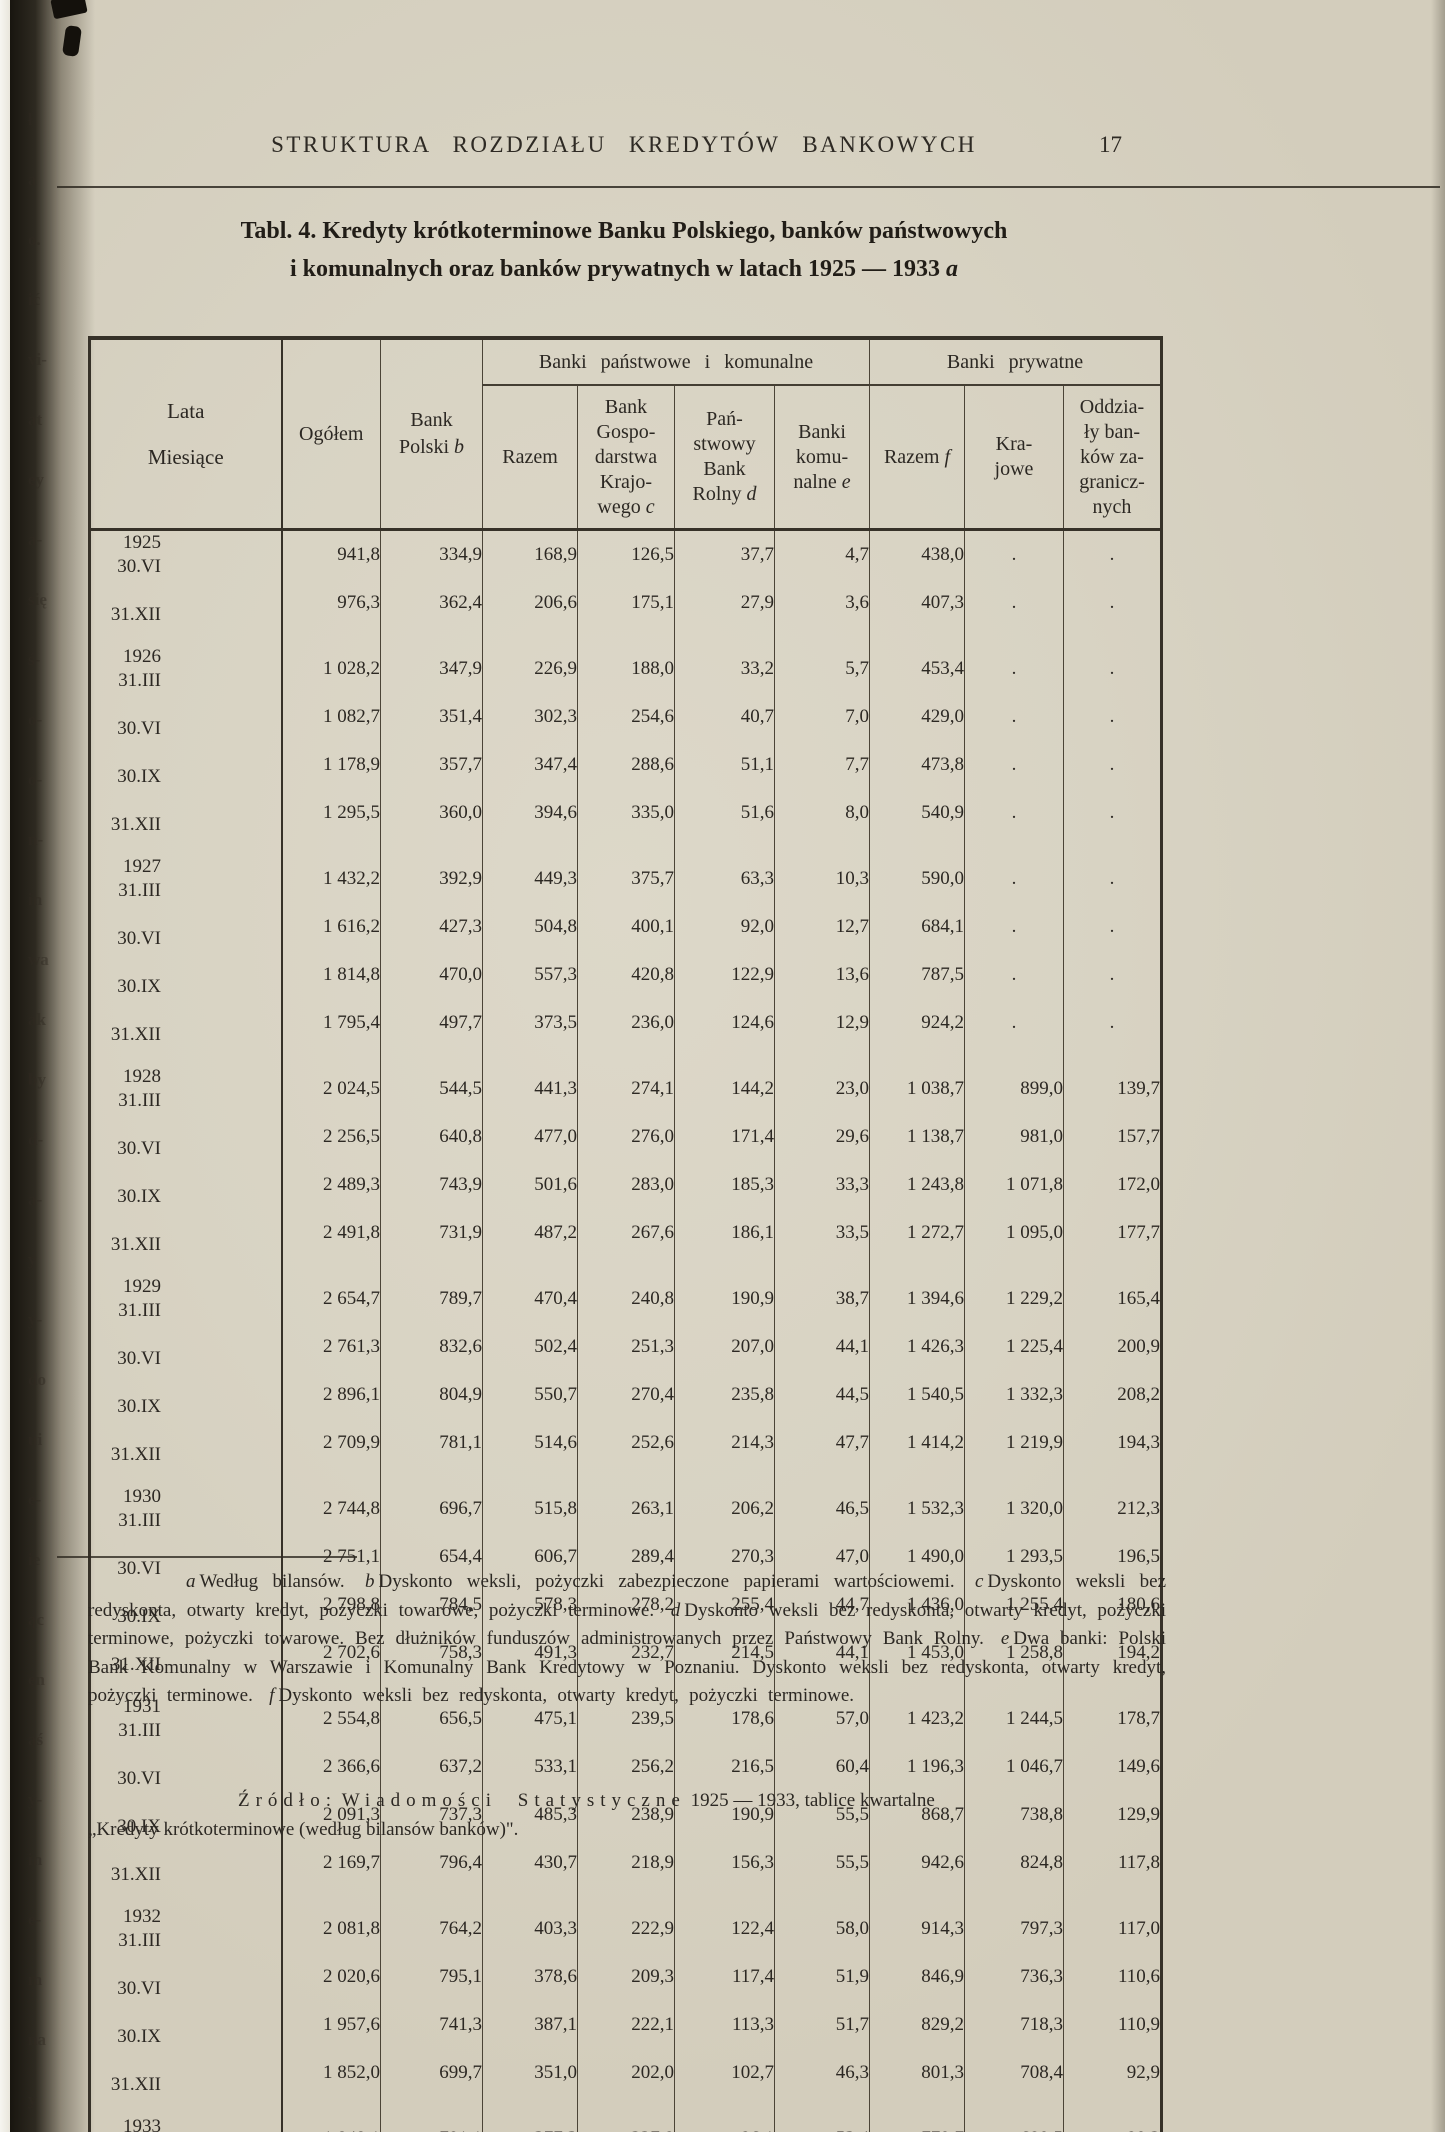  Describe the element at coordinates (431, 765) in the screenshot. I see `cell-value: 357,7` at that location.